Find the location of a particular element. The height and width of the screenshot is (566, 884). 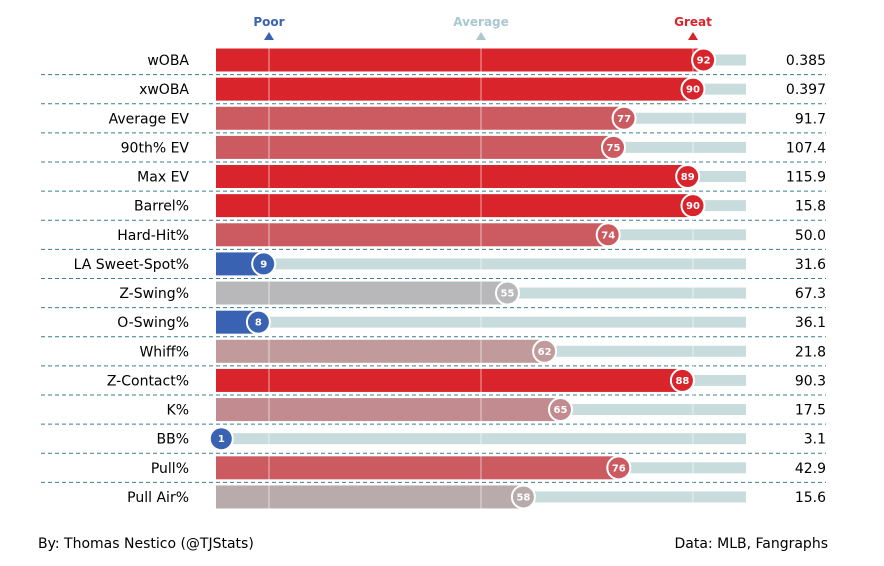

percentile-label-average-ev: 77 is located at coordinates (624, 119).